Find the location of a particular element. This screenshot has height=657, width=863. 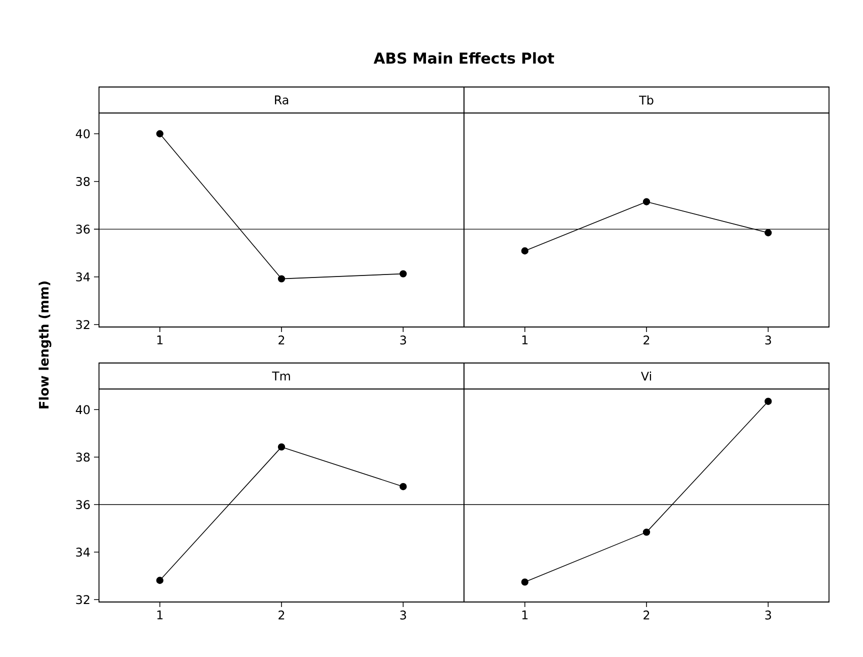

chart-subtitle: Vi is located at coordinates (646, 376).